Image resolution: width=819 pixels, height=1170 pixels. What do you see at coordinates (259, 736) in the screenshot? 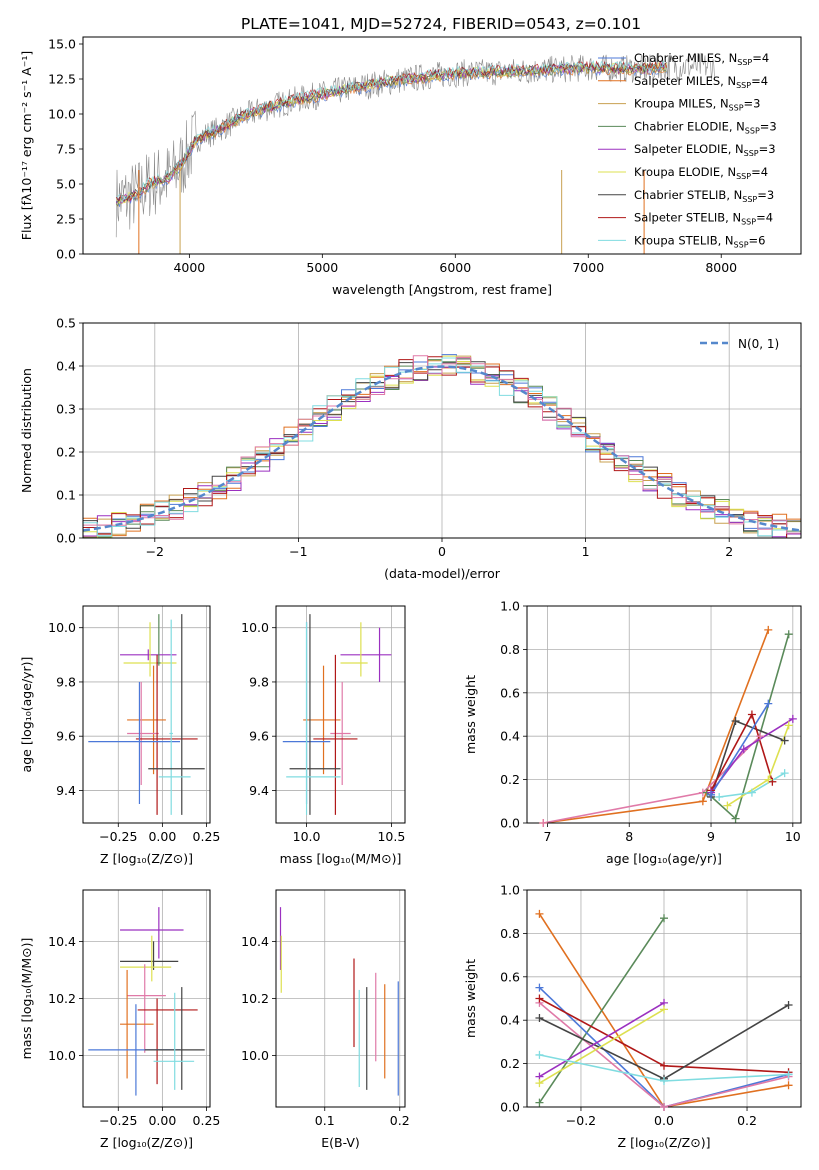
I see `y-tick-label: 9.6` at bounding box center [259, 736].